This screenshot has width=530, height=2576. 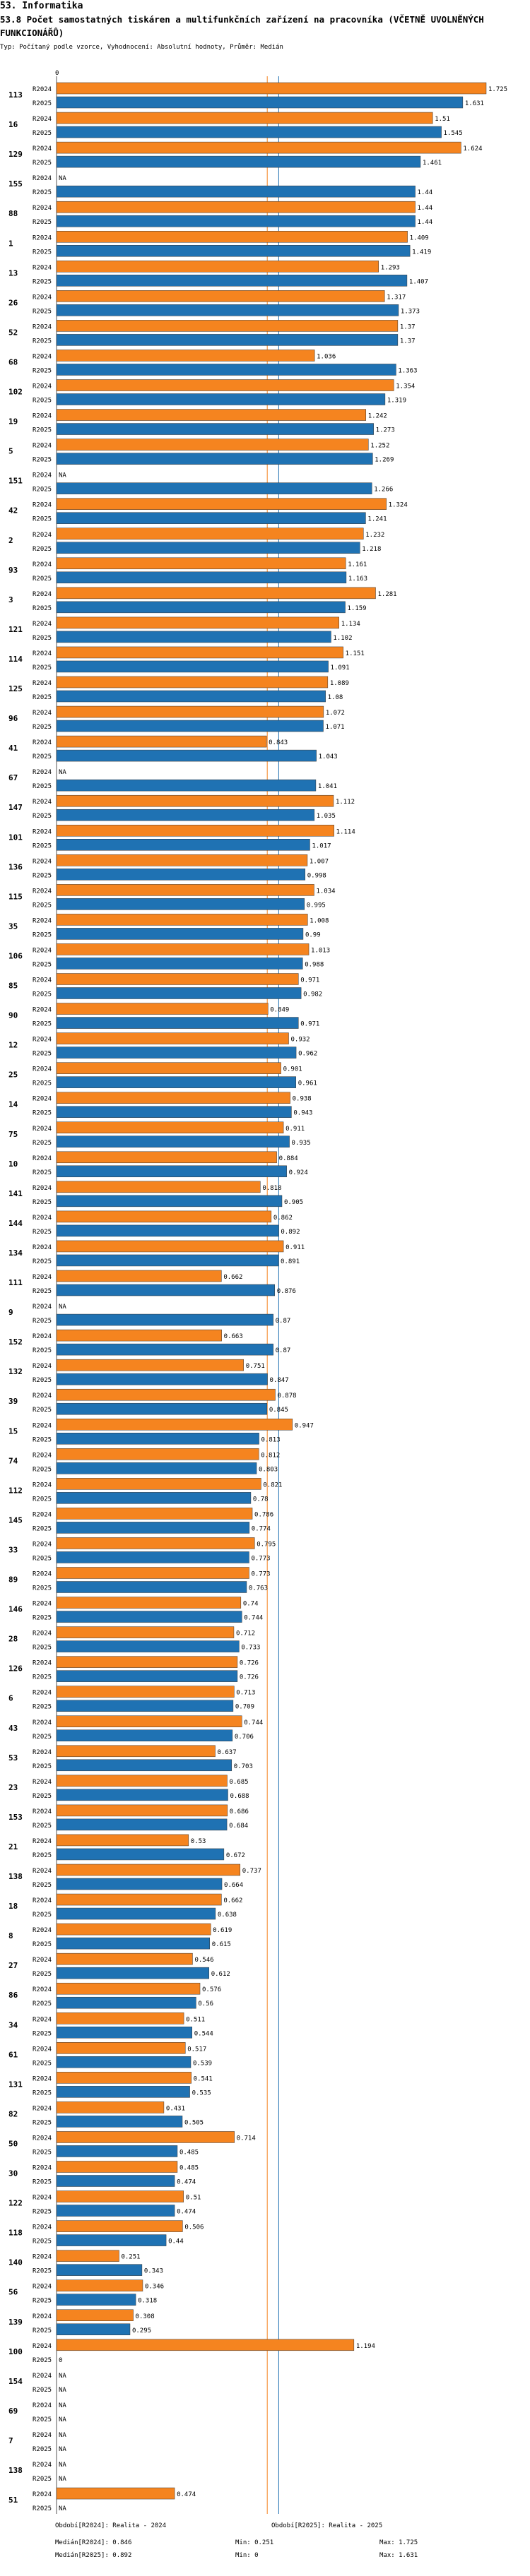 I want to click on value-label: 0.751, so click(x=255, y=1366).